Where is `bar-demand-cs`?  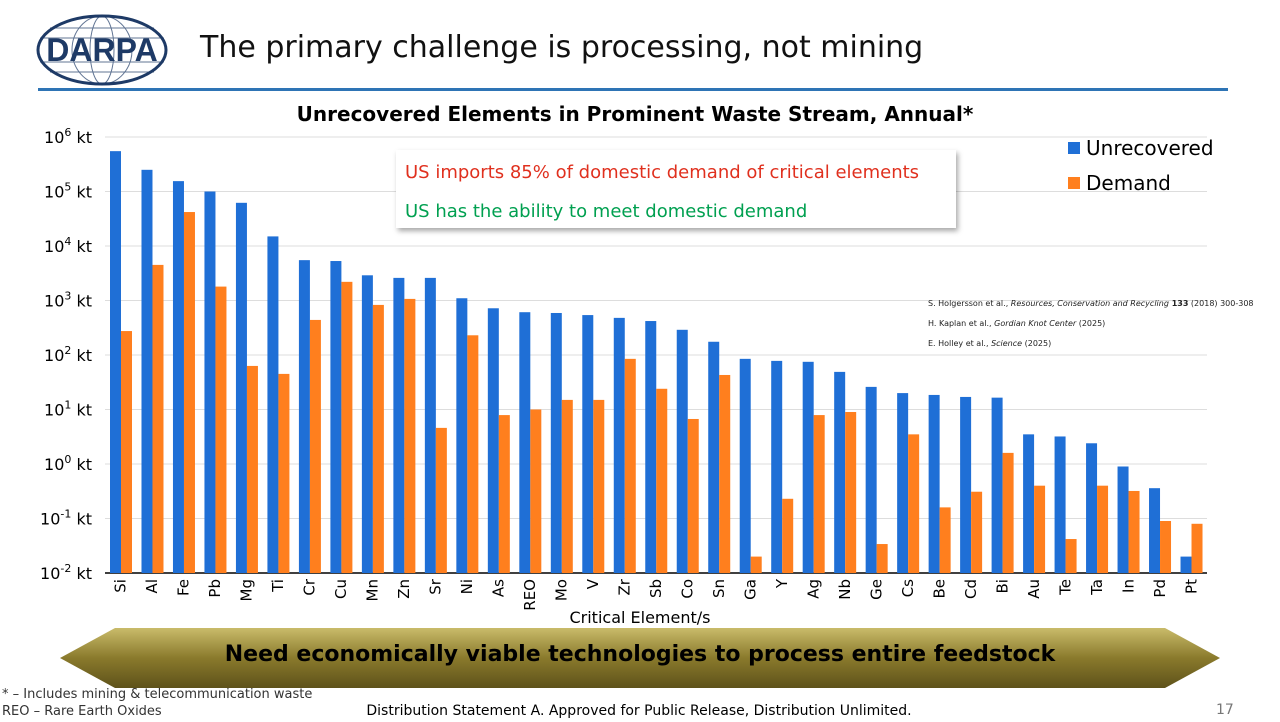 bar-demand-cs is located at coordinates (914, 503).